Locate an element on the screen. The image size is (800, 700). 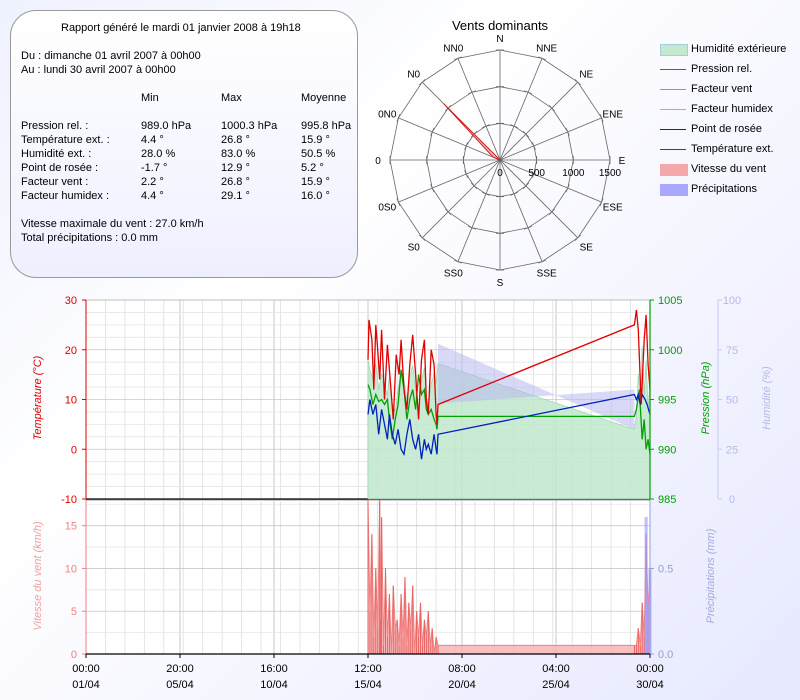
stat-max: 1000.3 hPa is located at coordinates (249, 126).